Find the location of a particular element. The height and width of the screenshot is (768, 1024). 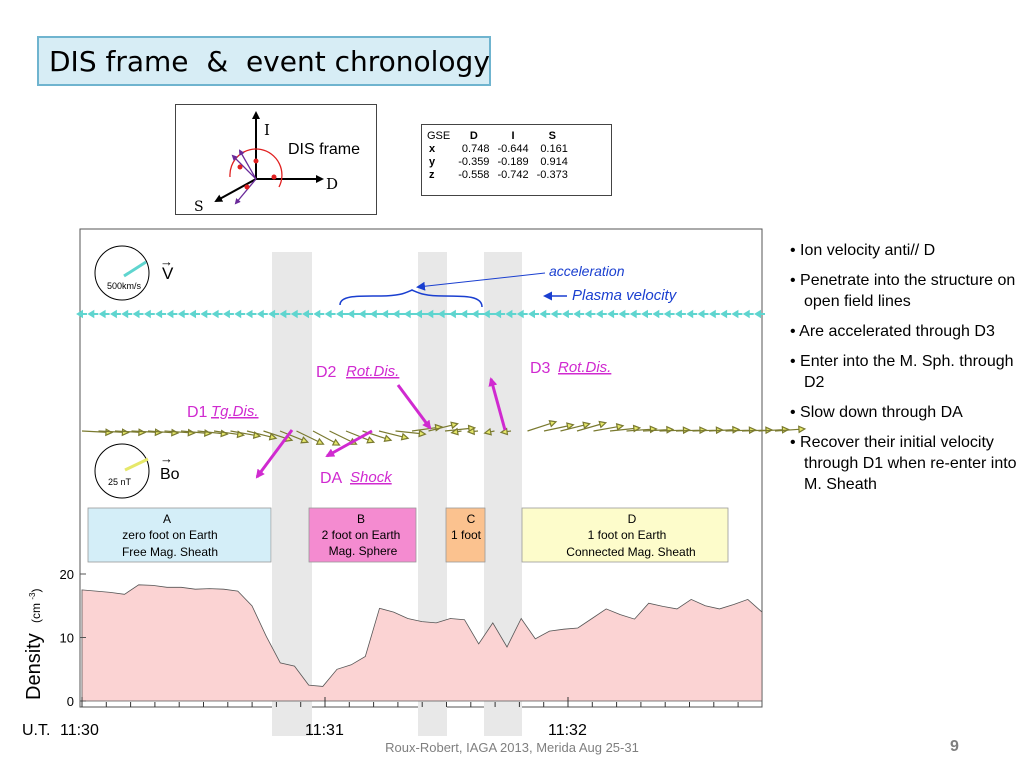

velocity-scale-arrow is located at coordinates (135, 269).